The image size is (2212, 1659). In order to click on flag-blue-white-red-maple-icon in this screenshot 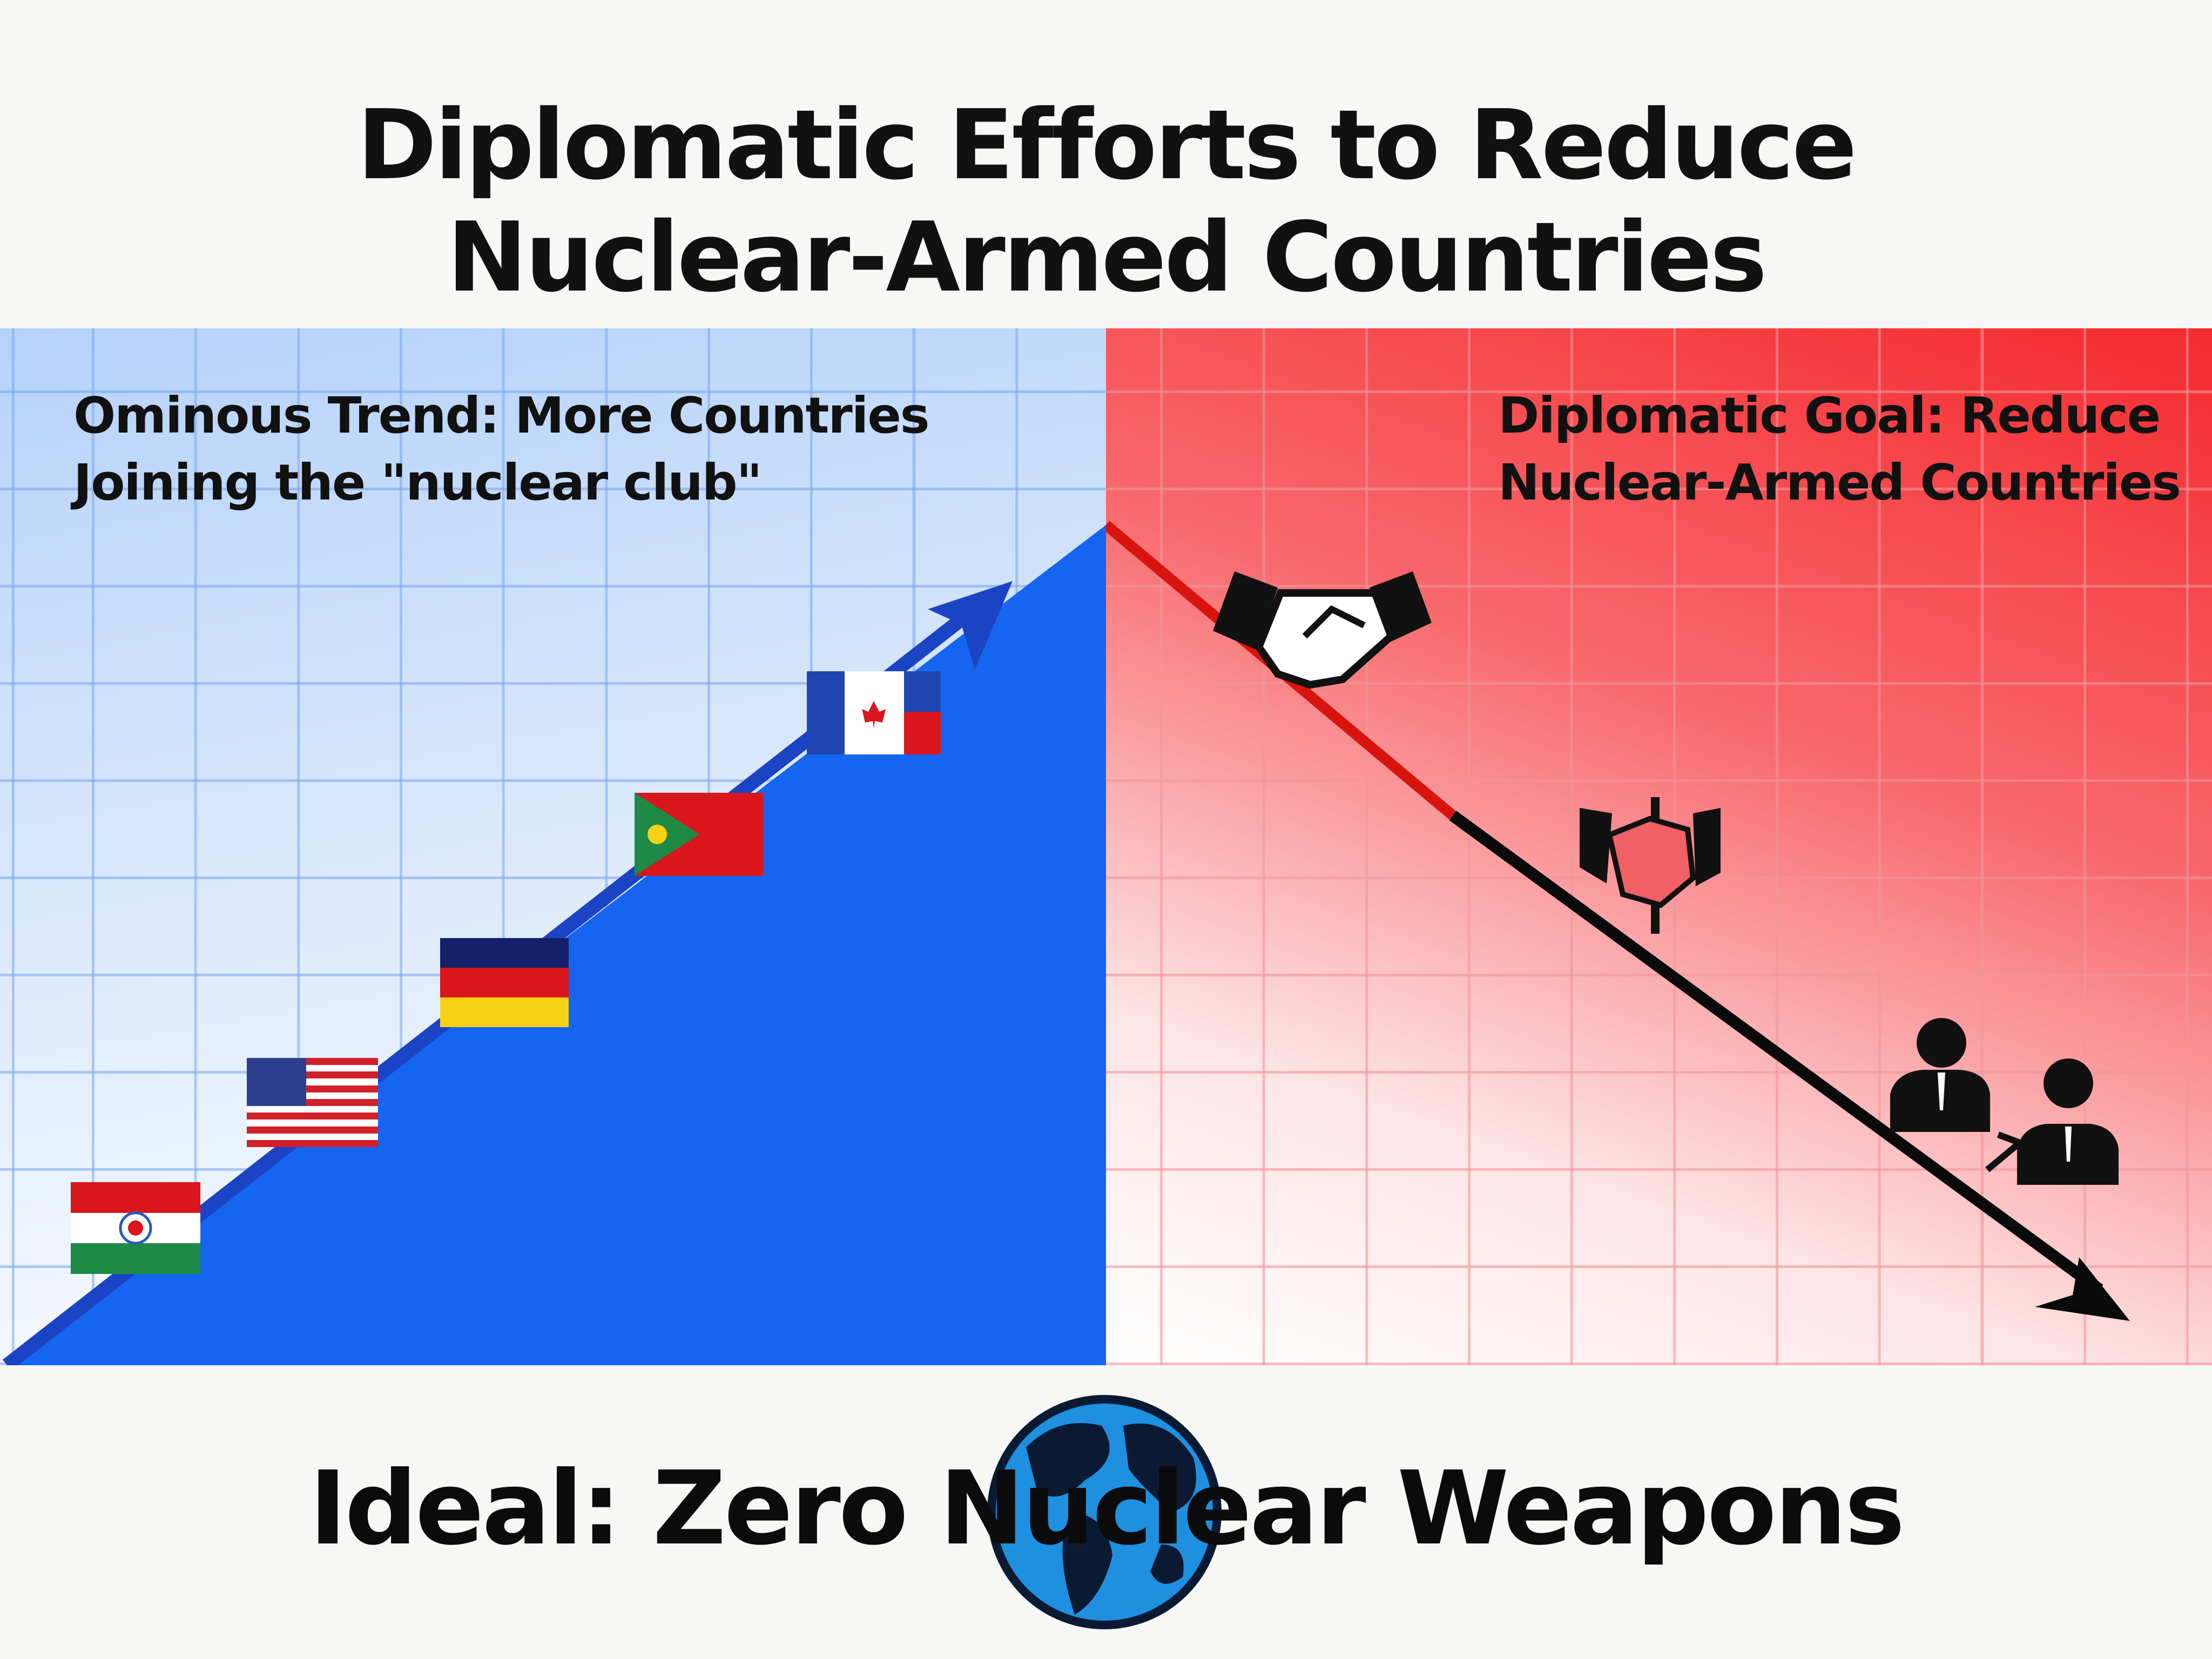, I will do `click(874, 712)`.